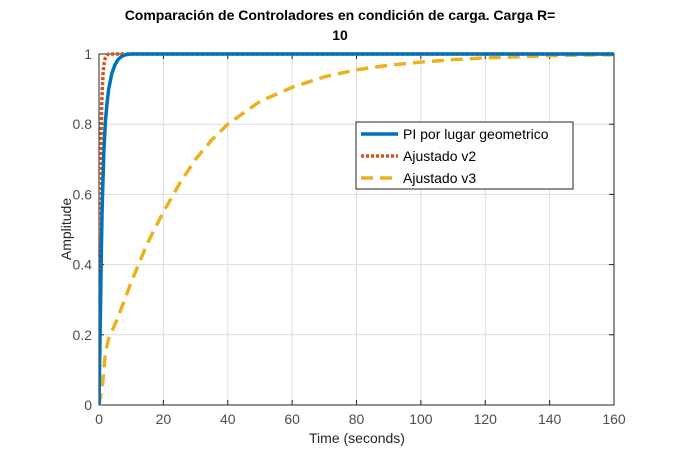  What do you see at coordinates (228, 419) in the screenshot?
I see `x-tick-label: 40` at bounding box center [228, 419].